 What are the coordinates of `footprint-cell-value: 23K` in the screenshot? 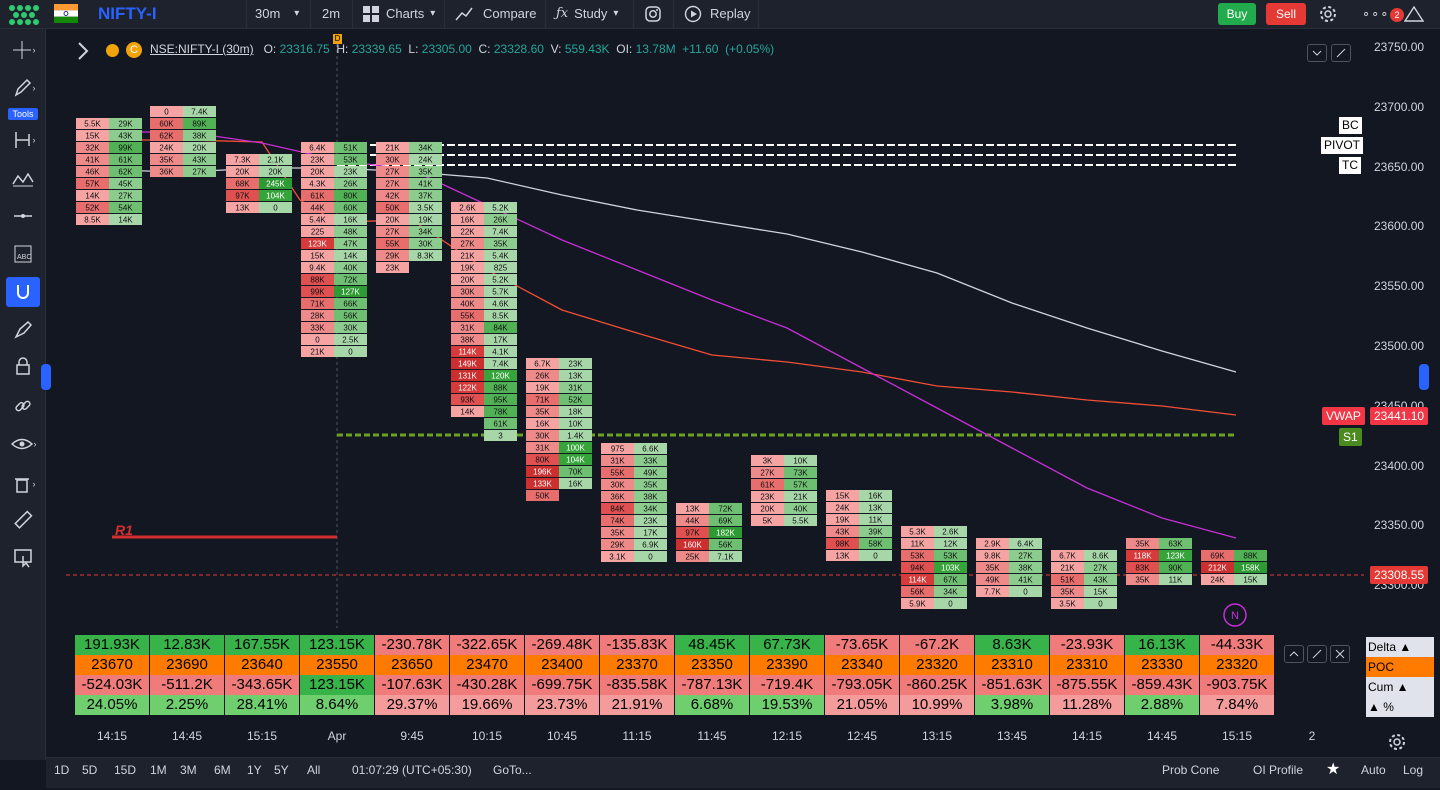 It's located at (350, 172).